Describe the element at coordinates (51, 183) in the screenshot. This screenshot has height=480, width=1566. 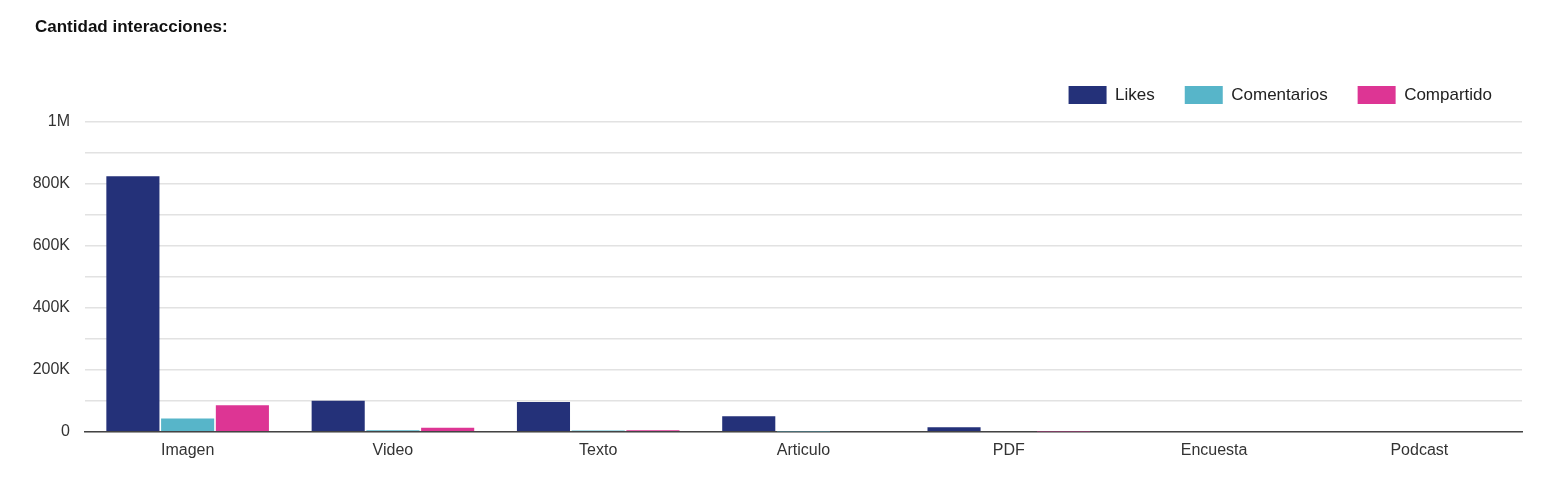
I see `y-tick-label: 800K` at that location.